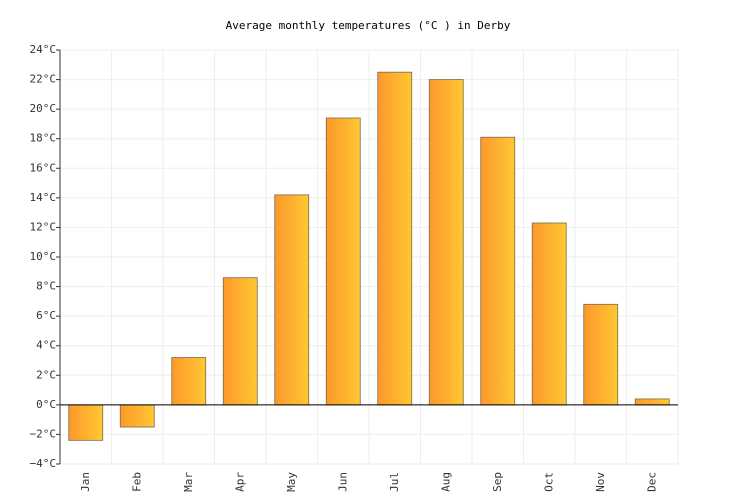 This screenshot has width=736, height=500. What do you see at coordinates (291, 482) in the screenshot?
I see `x-tick-label: May` at bounding box center [291, 482].